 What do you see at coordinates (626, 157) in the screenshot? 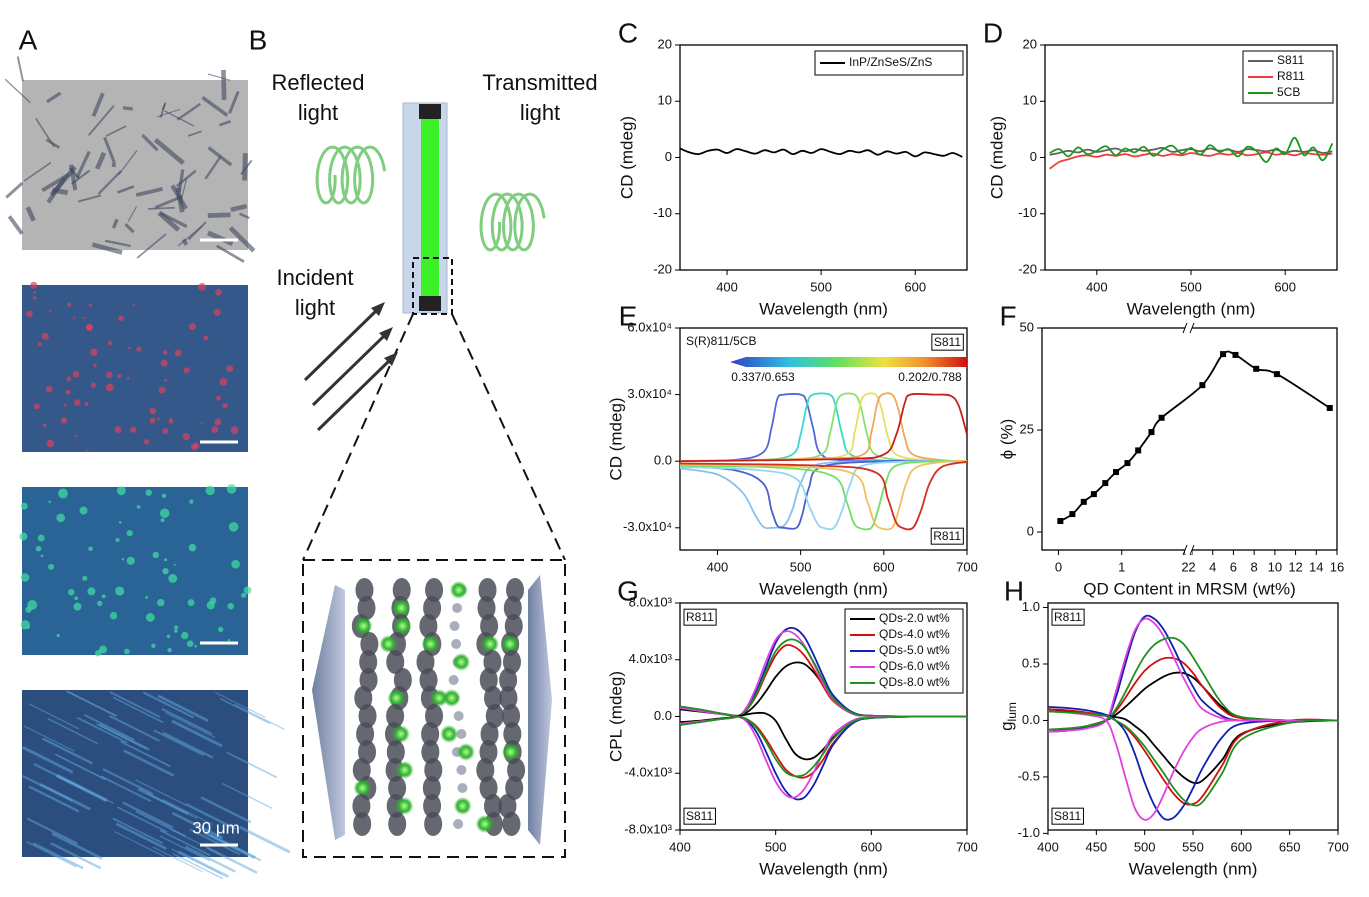
I see `y-axis-label: CD (mdeg)` at bounding box center [626, 157].